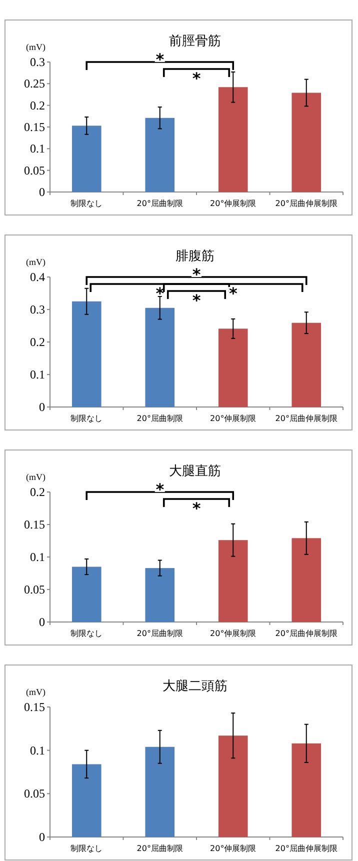 This screenshot has width=358, height=861. I want to click on chart-title: 腓腹筋, so click(195, 256).